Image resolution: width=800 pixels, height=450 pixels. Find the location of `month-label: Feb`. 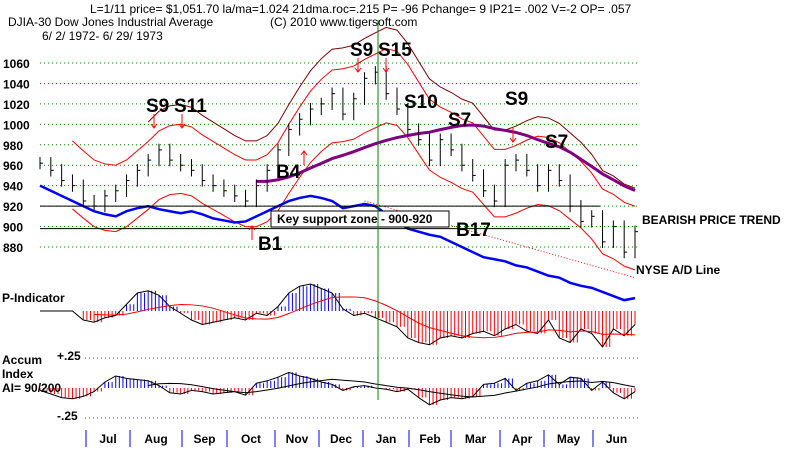

month-label: Feb is located at coordinates (429, 439).